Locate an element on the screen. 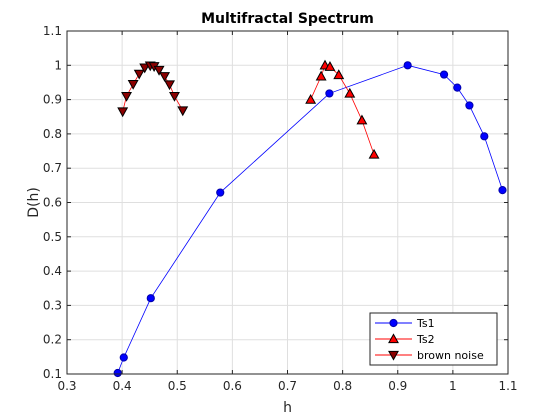 The width and height of the screenshot is (560, 420). x-tick-label: 0.9 is located at coordinates (397, 386).